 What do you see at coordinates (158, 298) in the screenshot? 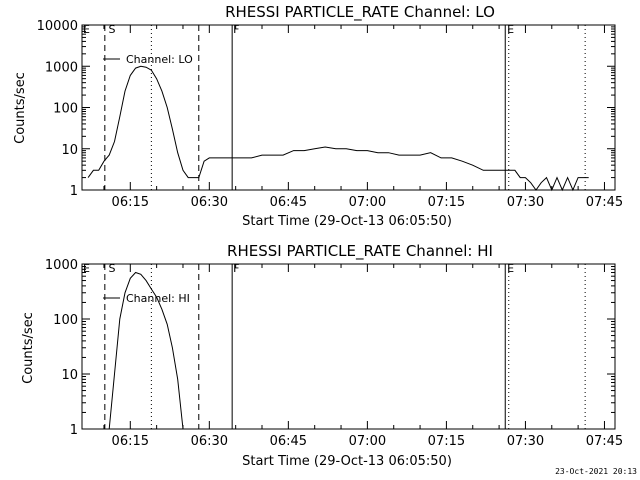
I see `legend-label-hi: Channel: HI` at bounding box center [158, 298].